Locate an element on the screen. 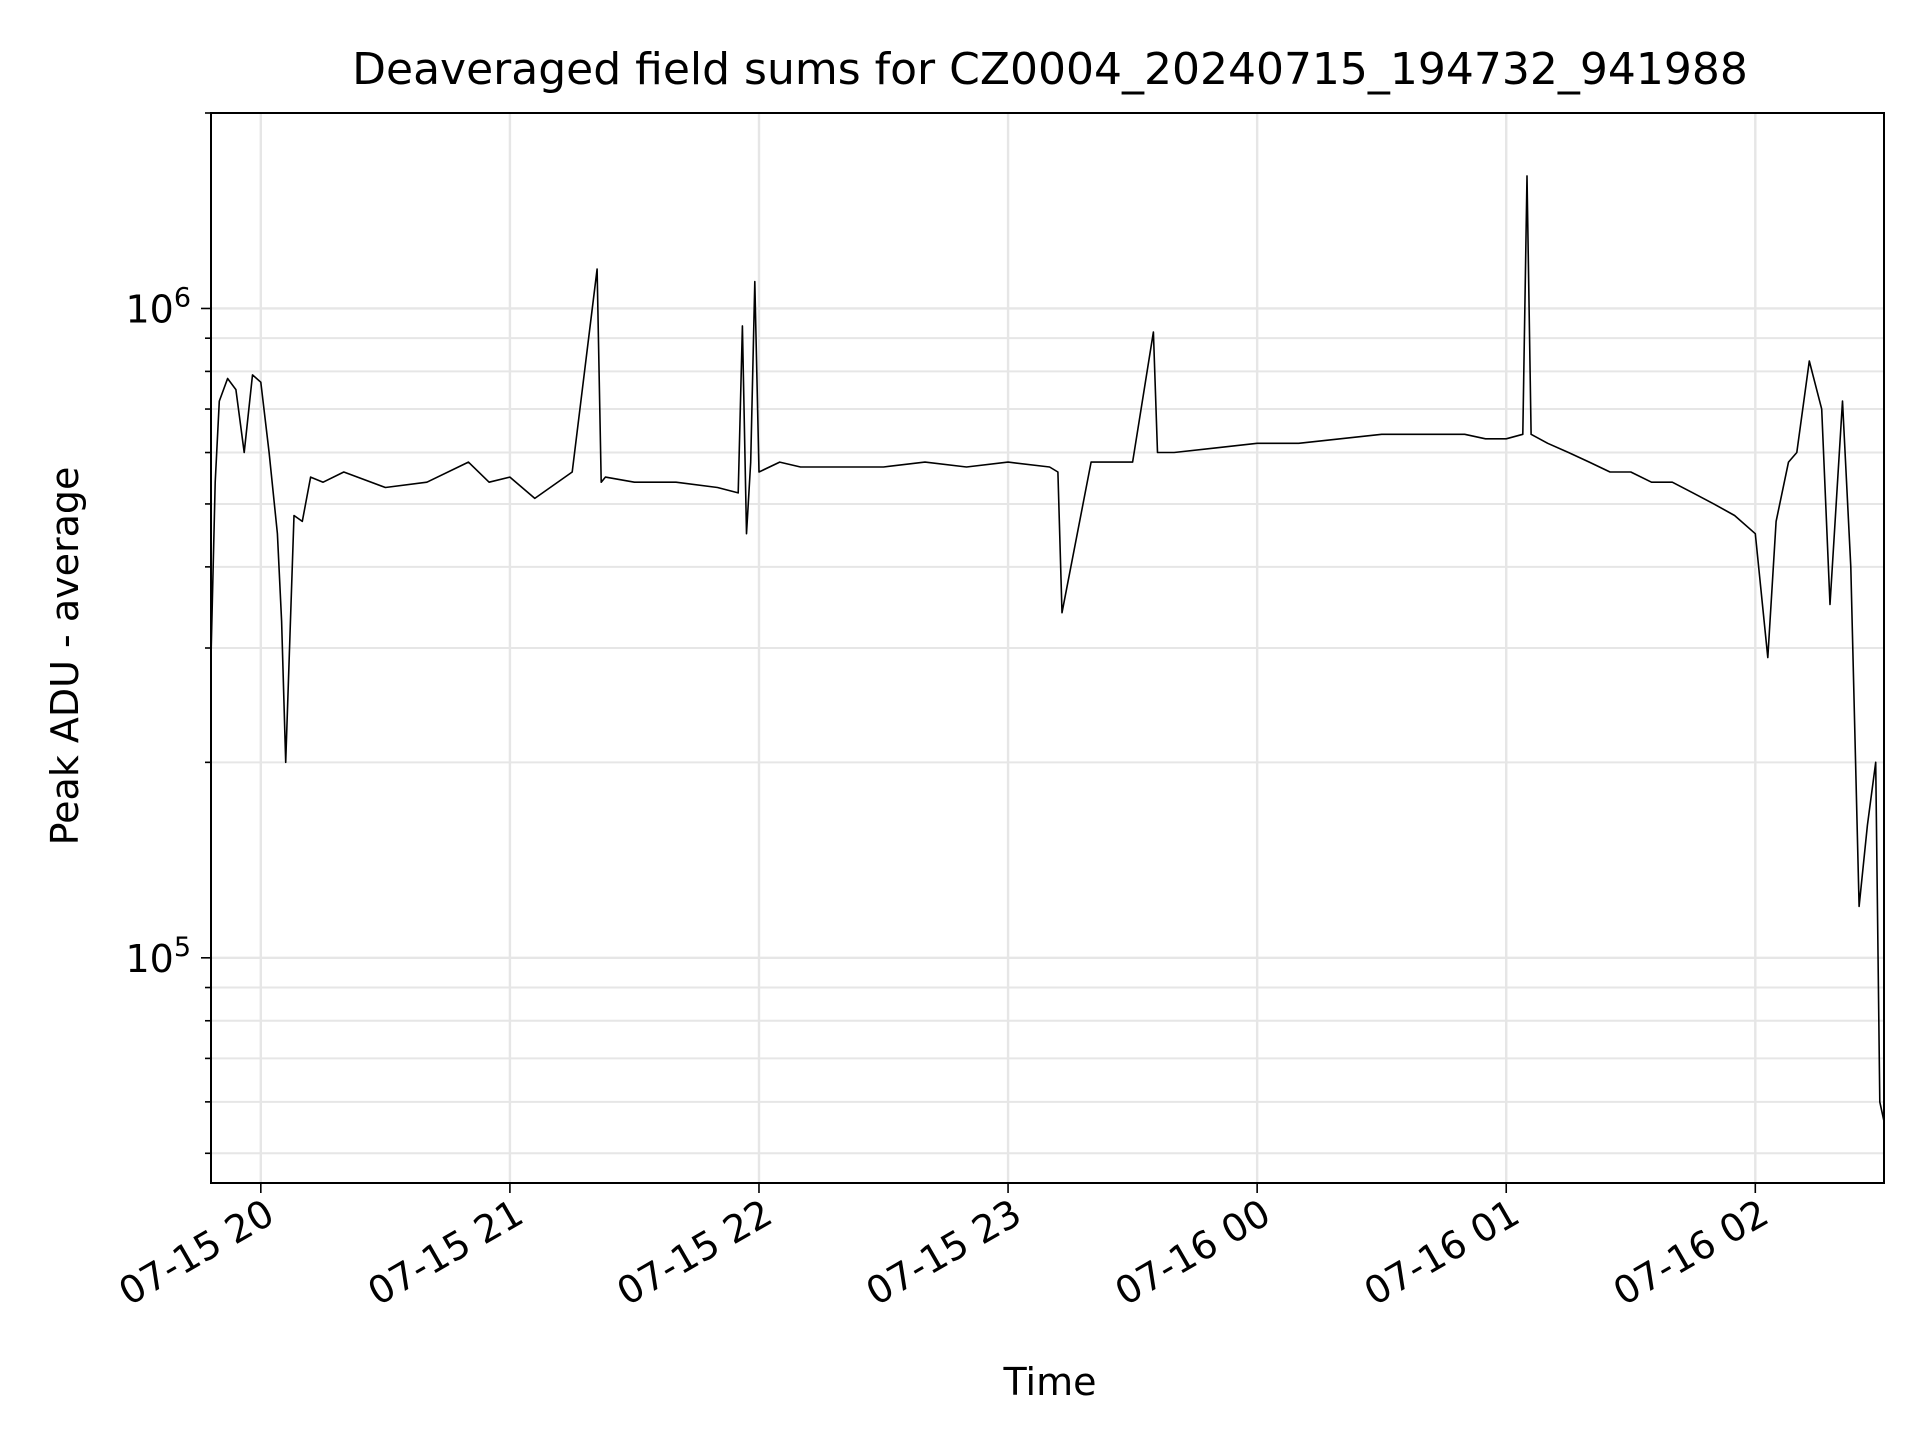 The width and height of the screenshot is (1920, 1445). y-axis-label: Peak ADU - average is located at coordinates (65, 656).